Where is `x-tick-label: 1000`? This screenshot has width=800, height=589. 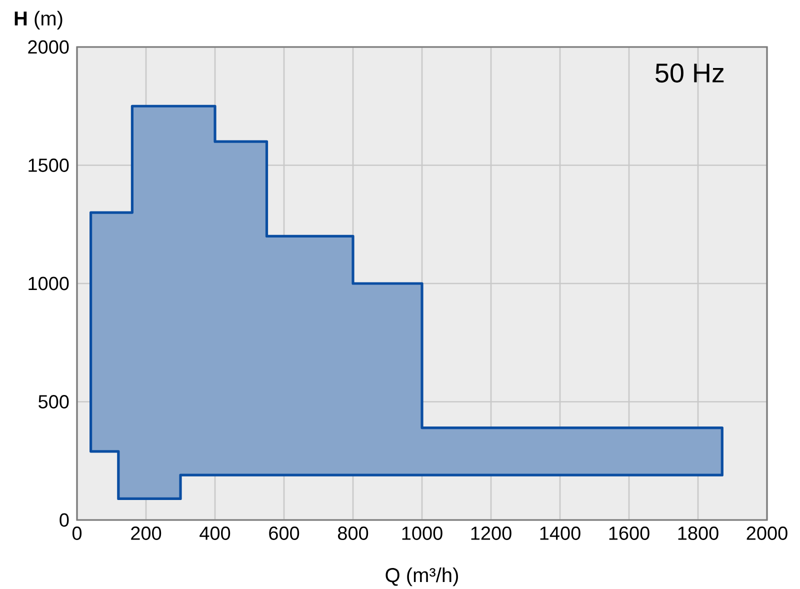
x-tick-label: 1000 is located at coordinates (422, 533).